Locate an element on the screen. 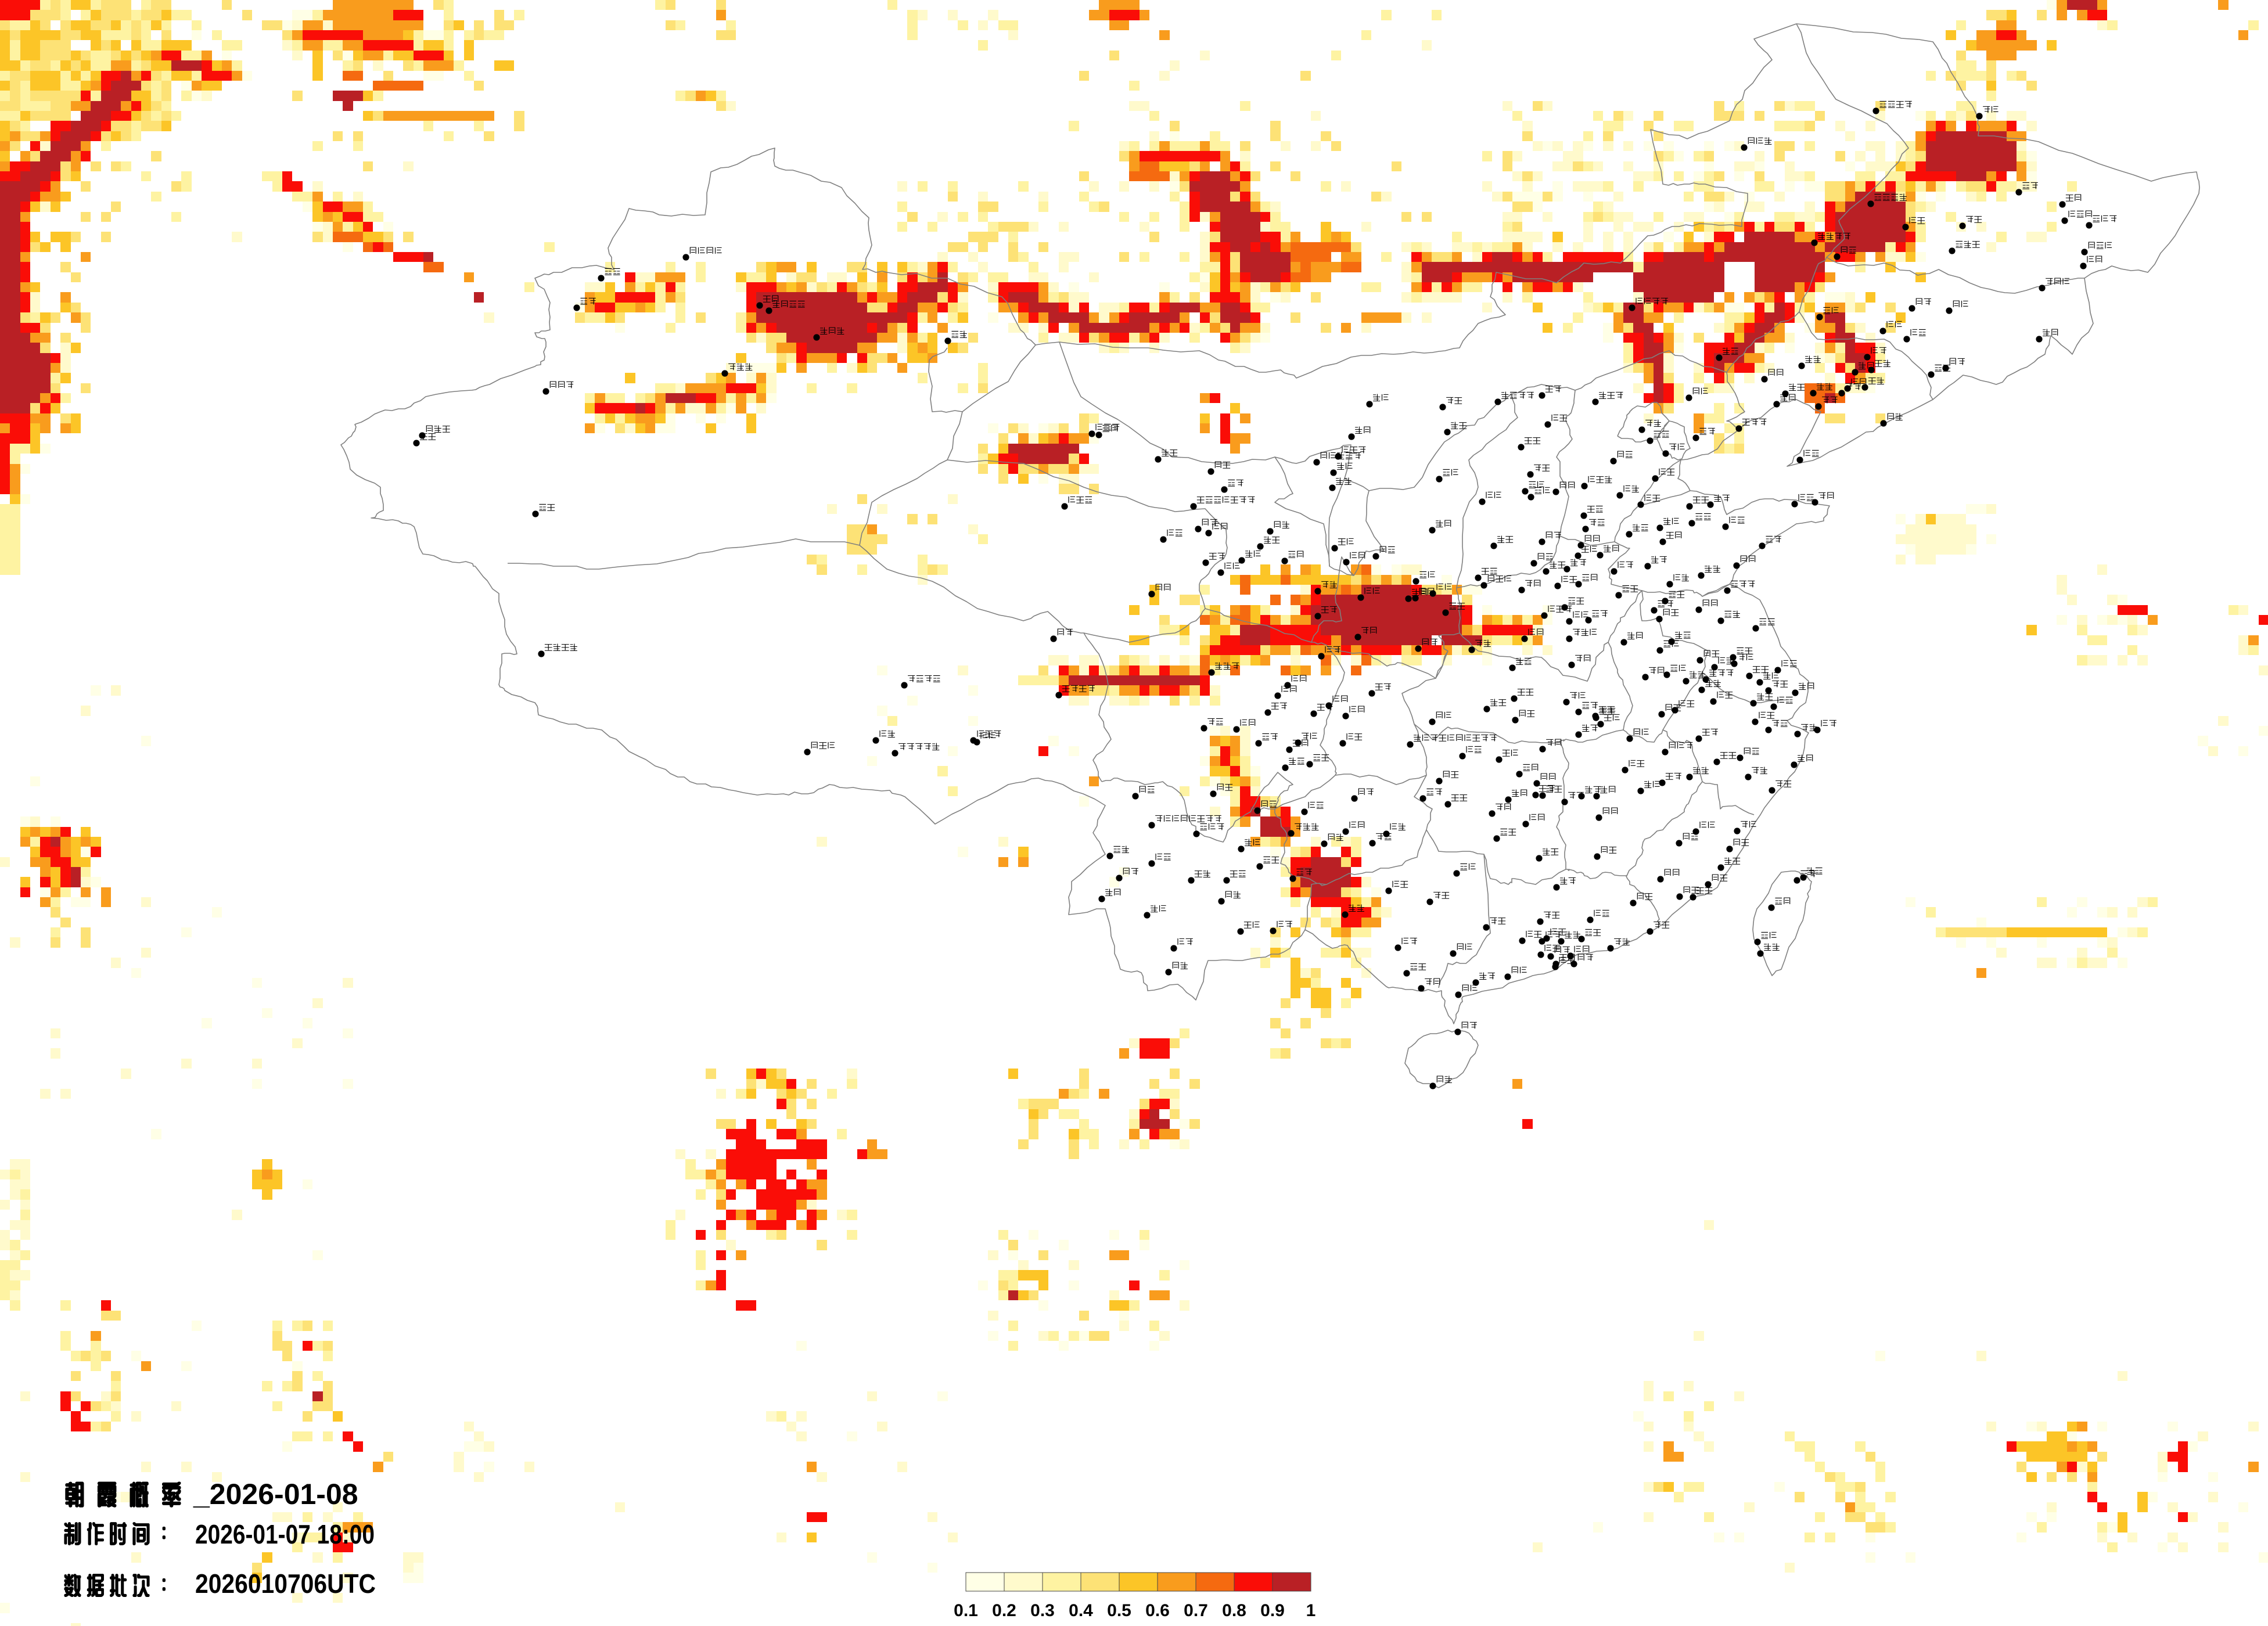 This screenshot has height=1626, width=2268. svg-text: 0.2 is located at coordinates (1004, 1610).